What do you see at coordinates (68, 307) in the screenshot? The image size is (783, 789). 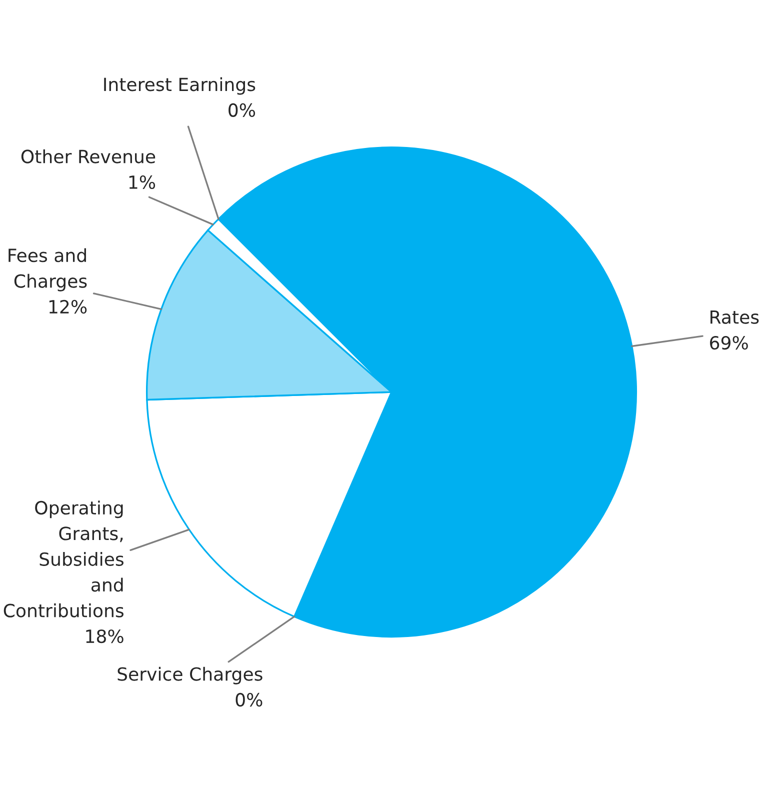 I see `data-label: 12%` at bounding box center [68, 307].